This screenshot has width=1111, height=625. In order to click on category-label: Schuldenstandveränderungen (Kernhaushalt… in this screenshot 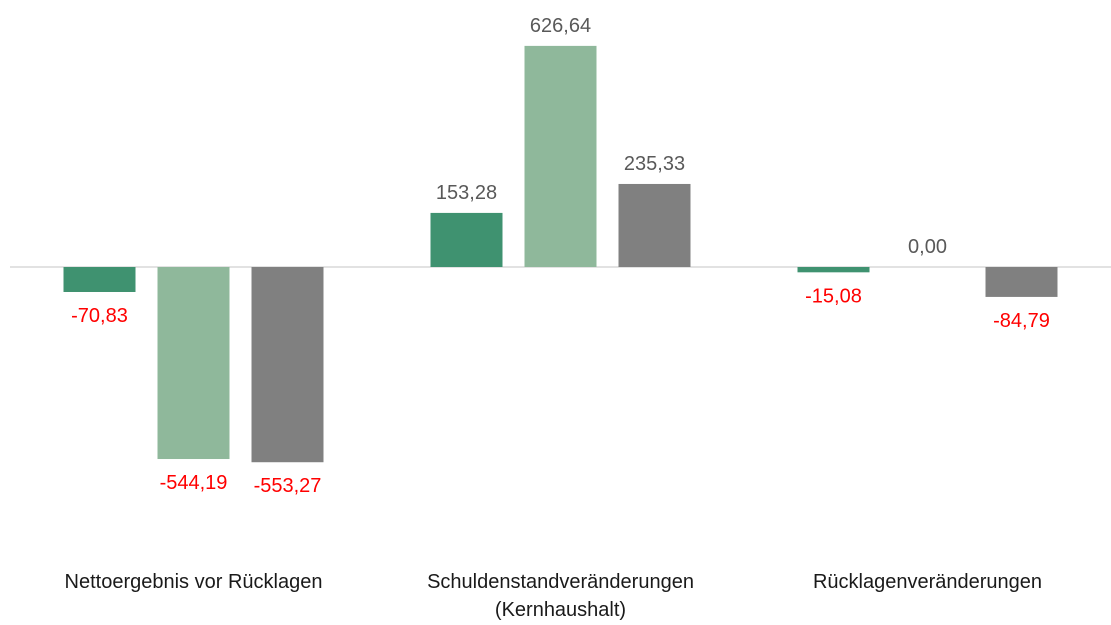, I will do `click(560, 596)`.